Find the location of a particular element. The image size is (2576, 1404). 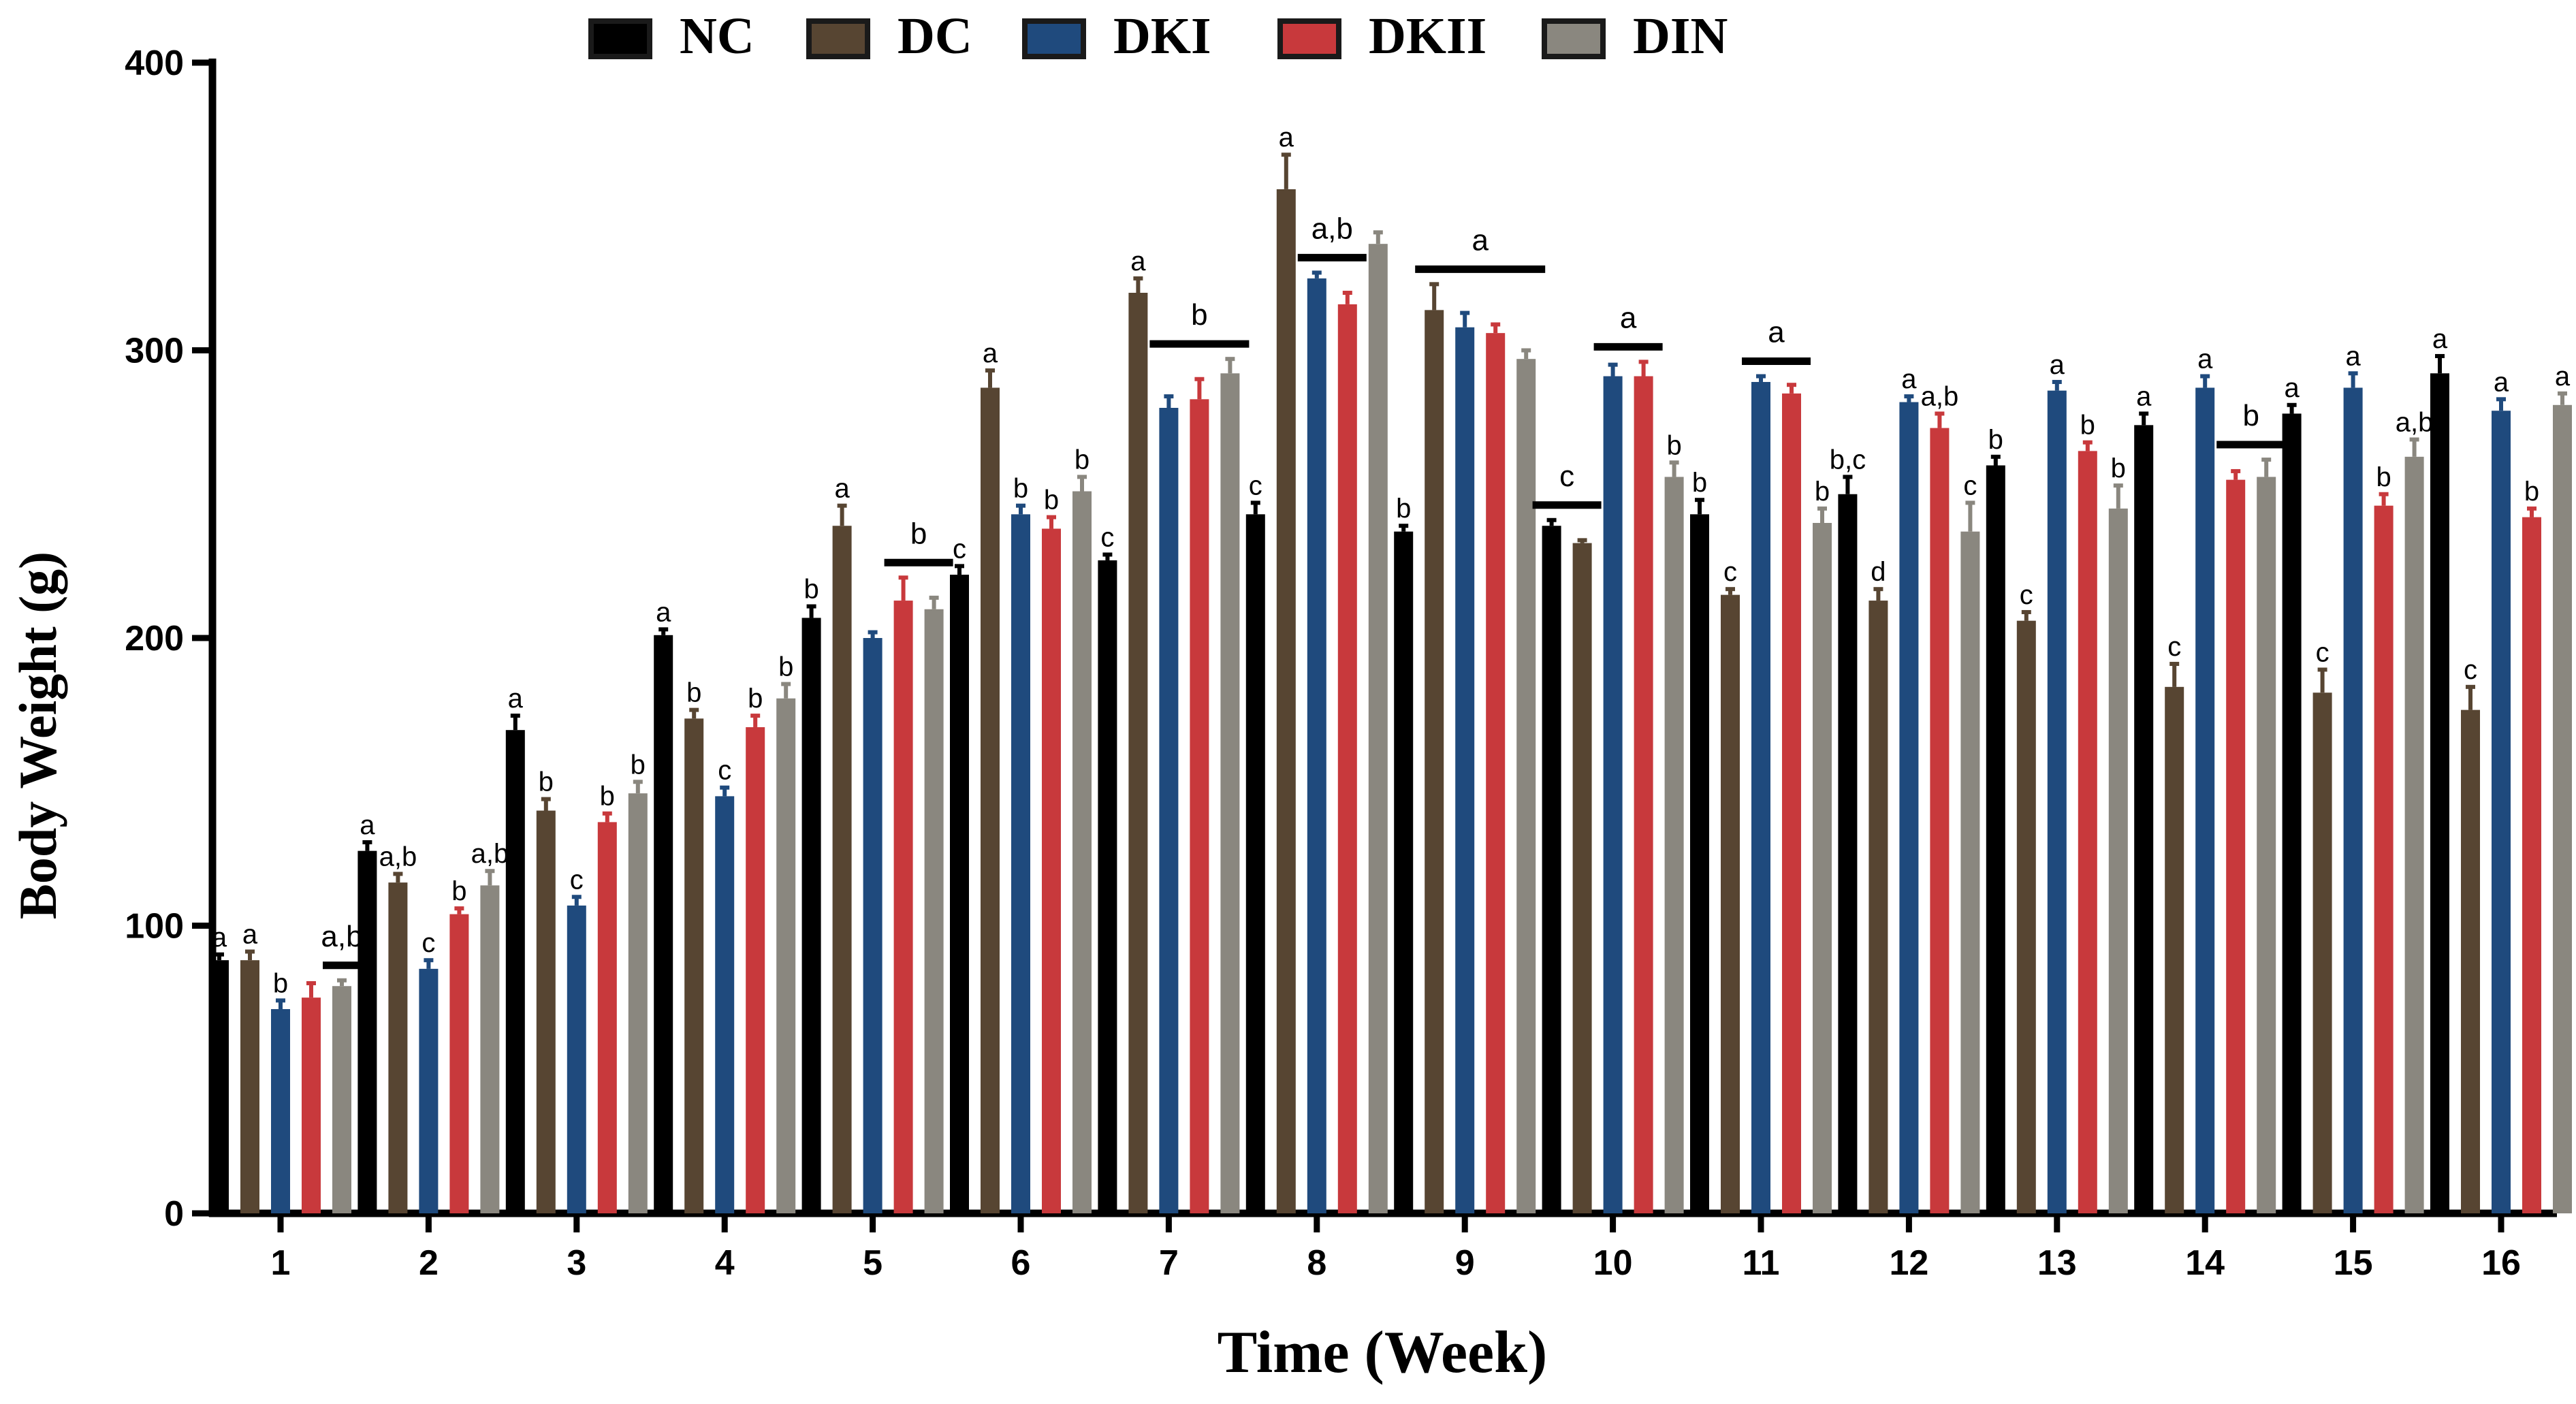

legend-label: DKII is located at coordinates (1427, 36).